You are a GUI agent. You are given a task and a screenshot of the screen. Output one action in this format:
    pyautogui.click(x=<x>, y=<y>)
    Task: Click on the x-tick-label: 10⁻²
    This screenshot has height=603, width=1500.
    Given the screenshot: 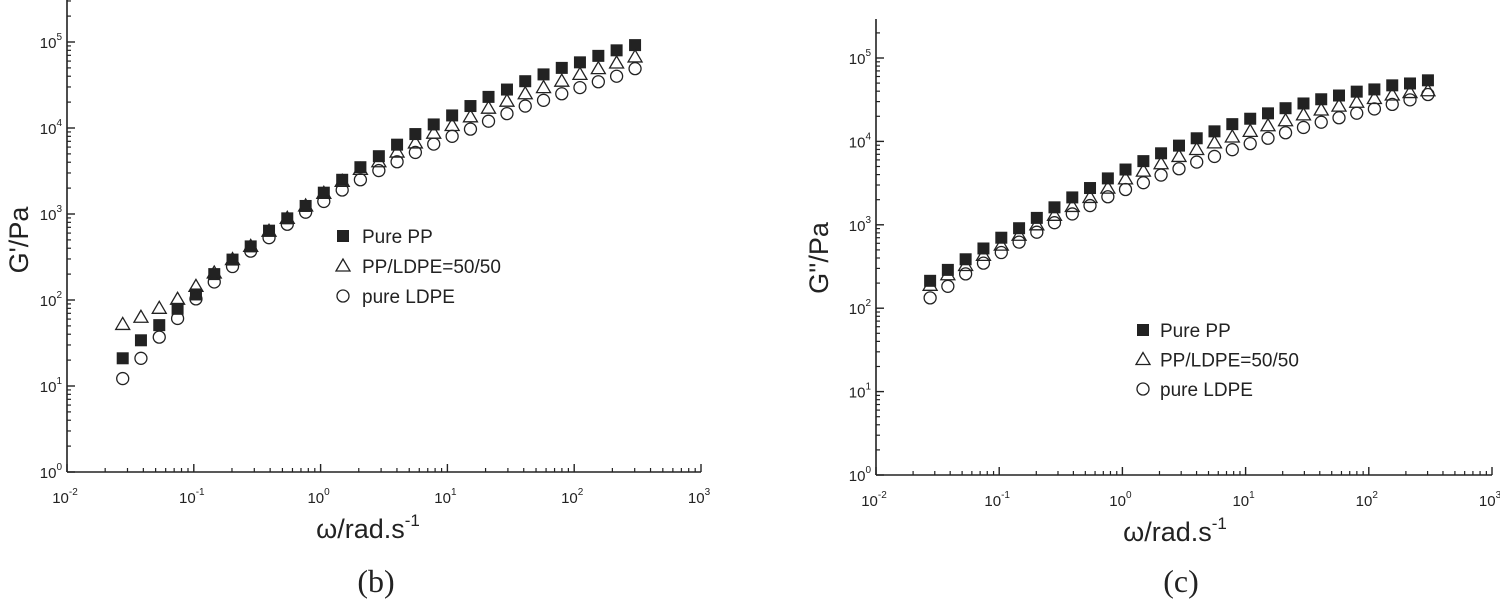 What is the action you would take?
    pyautogui.click(x=874, y=500)
    